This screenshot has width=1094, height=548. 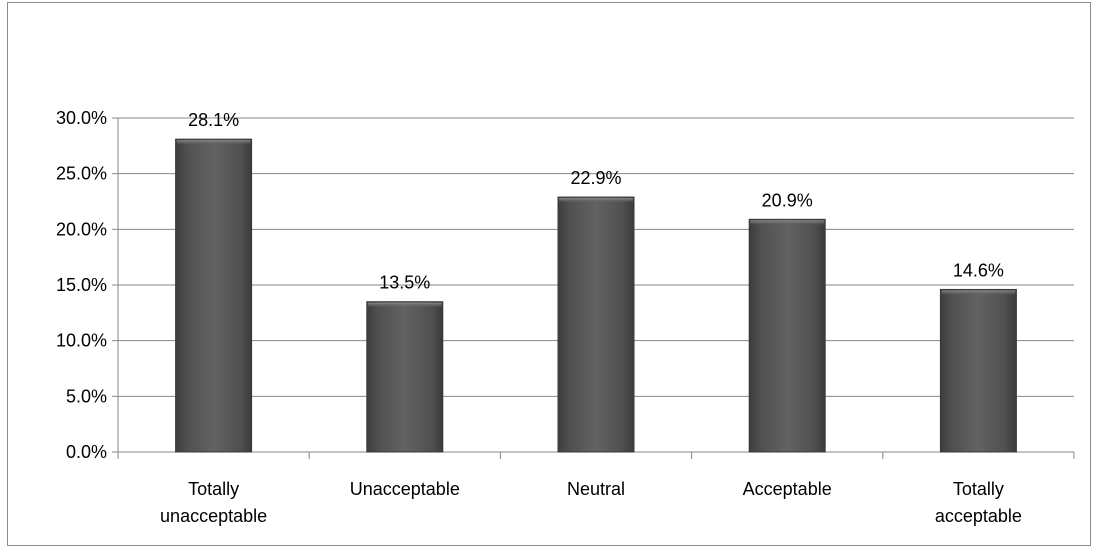 I want to click on x-category-label: Unacceptable, so click(x=405, y=489).